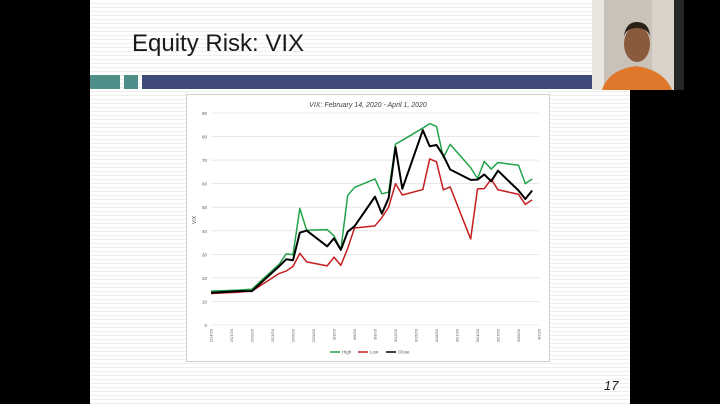  I want to click on x-tick-label: 2/26/20, so click(293, 335).